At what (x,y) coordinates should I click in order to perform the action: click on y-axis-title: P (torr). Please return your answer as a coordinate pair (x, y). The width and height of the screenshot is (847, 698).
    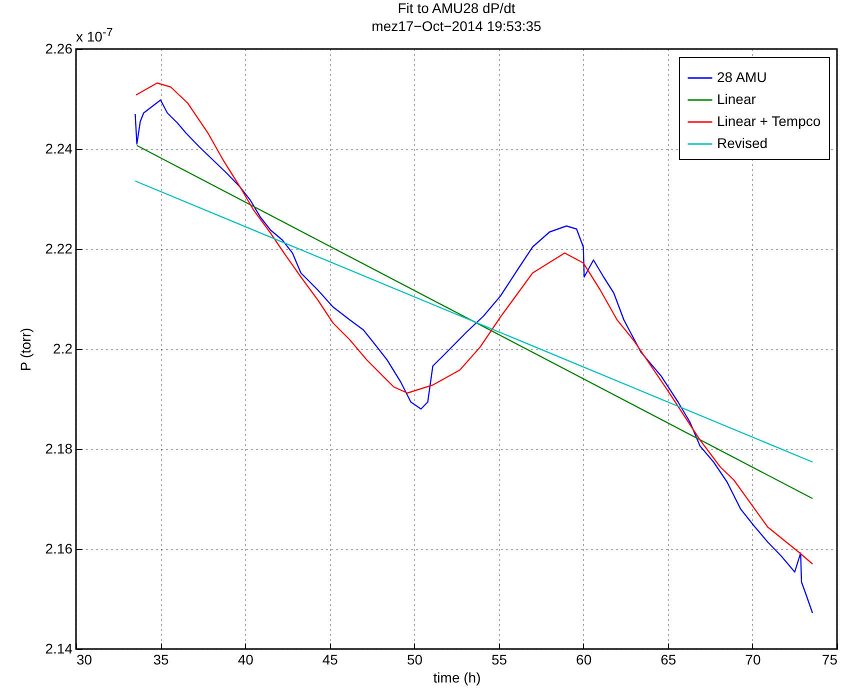
    Looking at the image, I should click on (25, 350).